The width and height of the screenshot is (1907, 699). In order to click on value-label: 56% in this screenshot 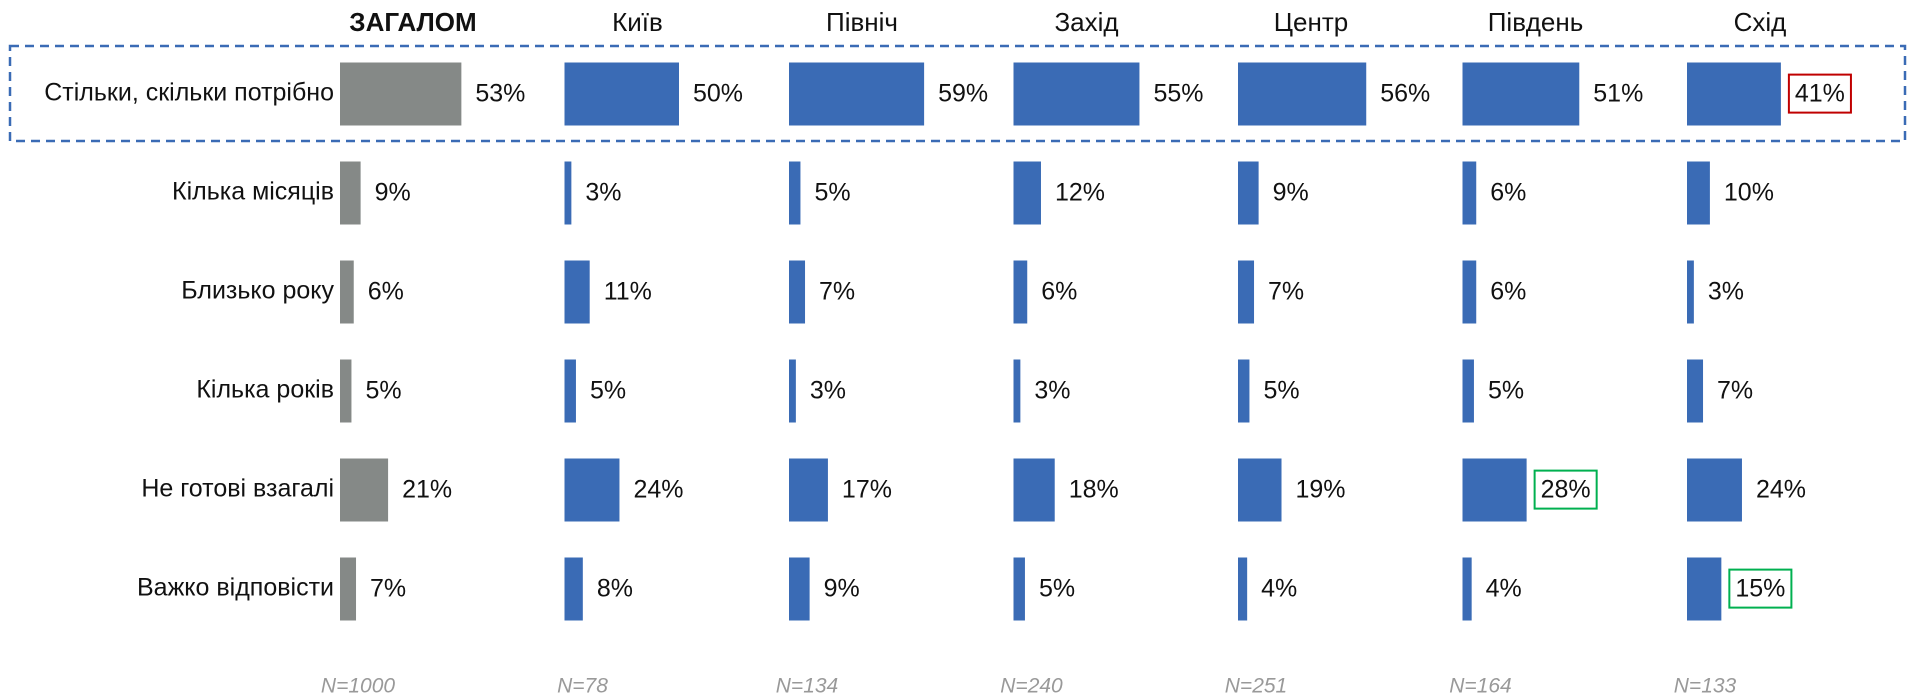, I will do `click(1405, 94)`.